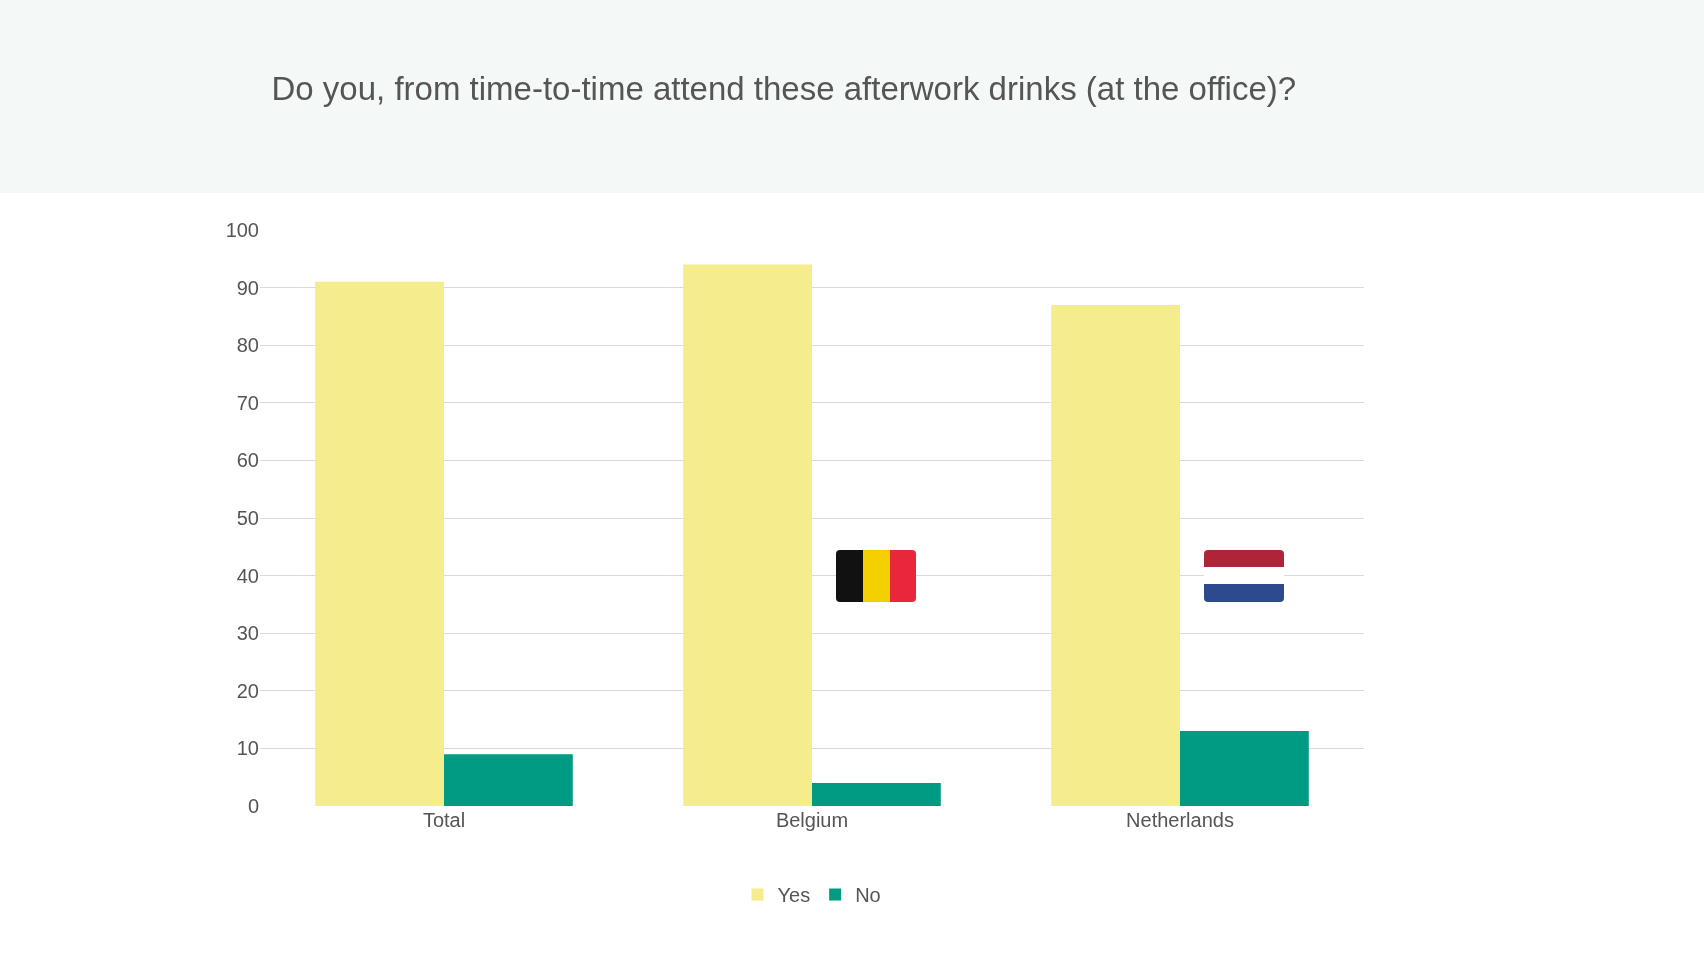 This screenshot has width=1704, height=966. What do you see at coordinates (247, 575) in the screenshot?
I see `y-tick-label: 40` at bounding box center [247, 575].